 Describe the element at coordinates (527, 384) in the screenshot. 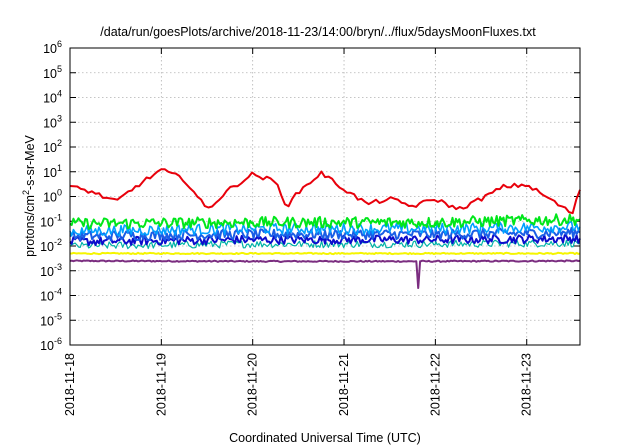

I see `x-tick-label: 2018-11-23` at that location.